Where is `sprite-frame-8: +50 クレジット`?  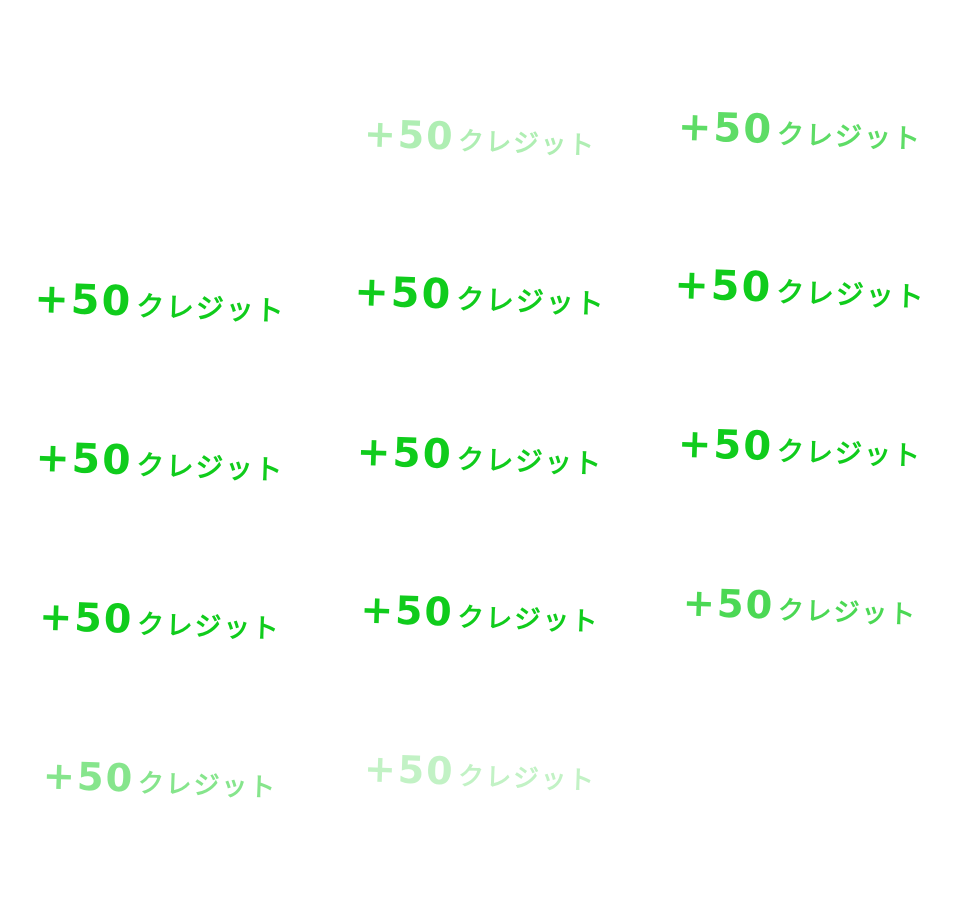 sprite-frame-8: +50 クレジット is located at coordinates (480, 456).